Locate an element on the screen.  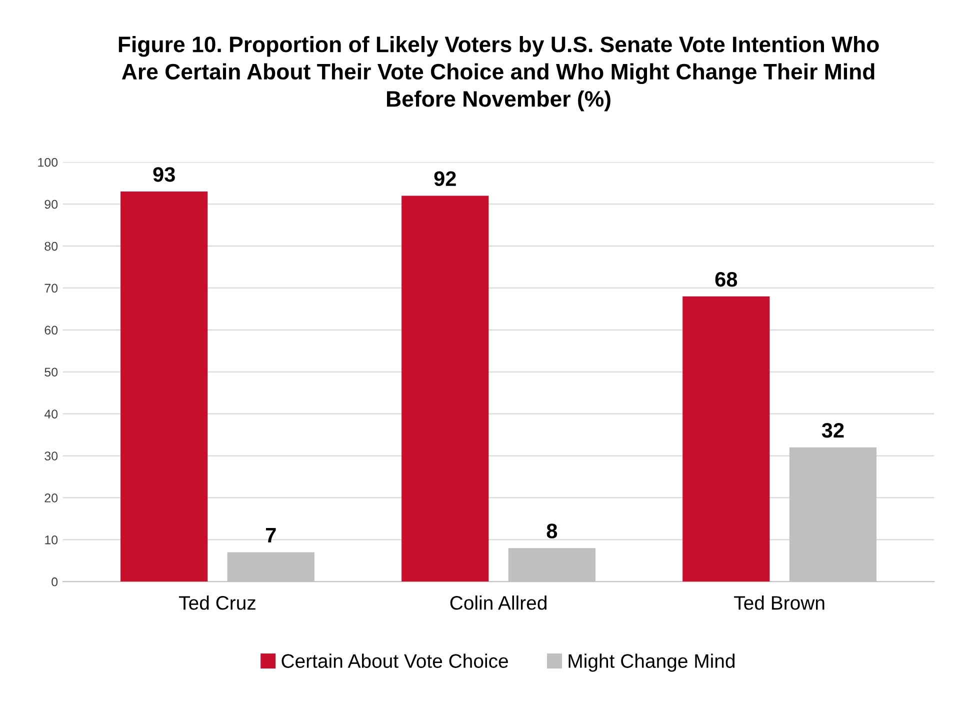
chart-title: Figure 10. Proportion of Likely Voters by U.S. Senate Vote Intention Who Are Certain About Their Vote Choice and Who Might Change Their Mind Before November (%) is located at coordinates (498, 74).